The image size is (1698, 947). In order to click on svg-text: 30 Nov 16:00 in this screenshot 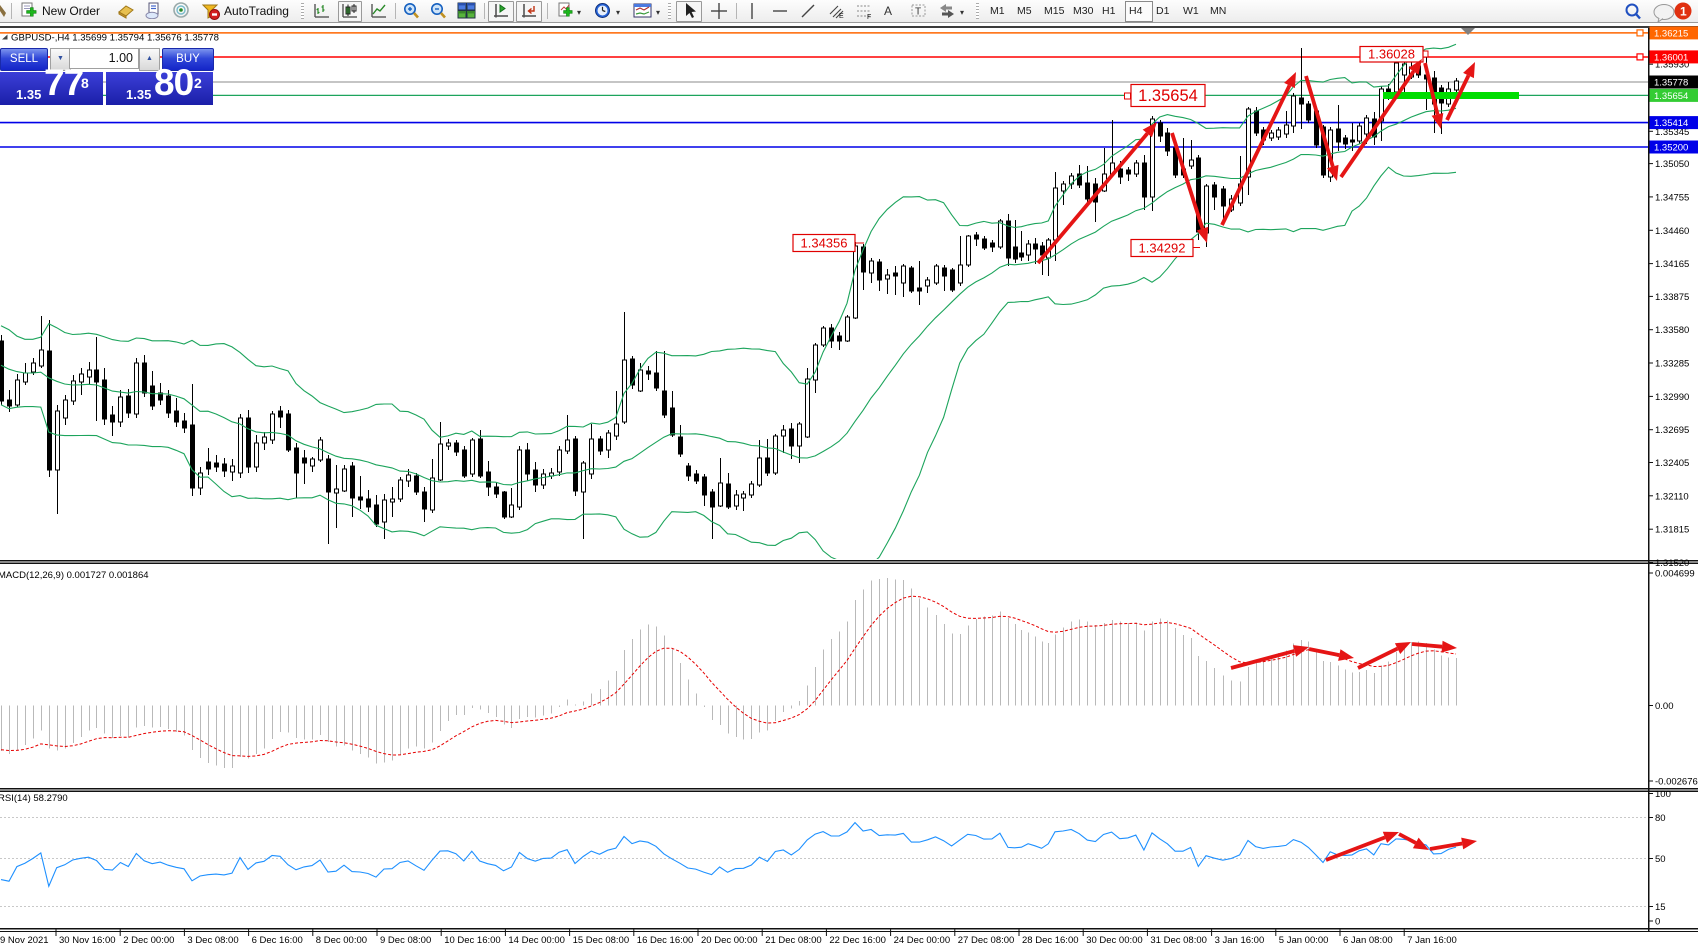, I will do `click(87, 940)`.